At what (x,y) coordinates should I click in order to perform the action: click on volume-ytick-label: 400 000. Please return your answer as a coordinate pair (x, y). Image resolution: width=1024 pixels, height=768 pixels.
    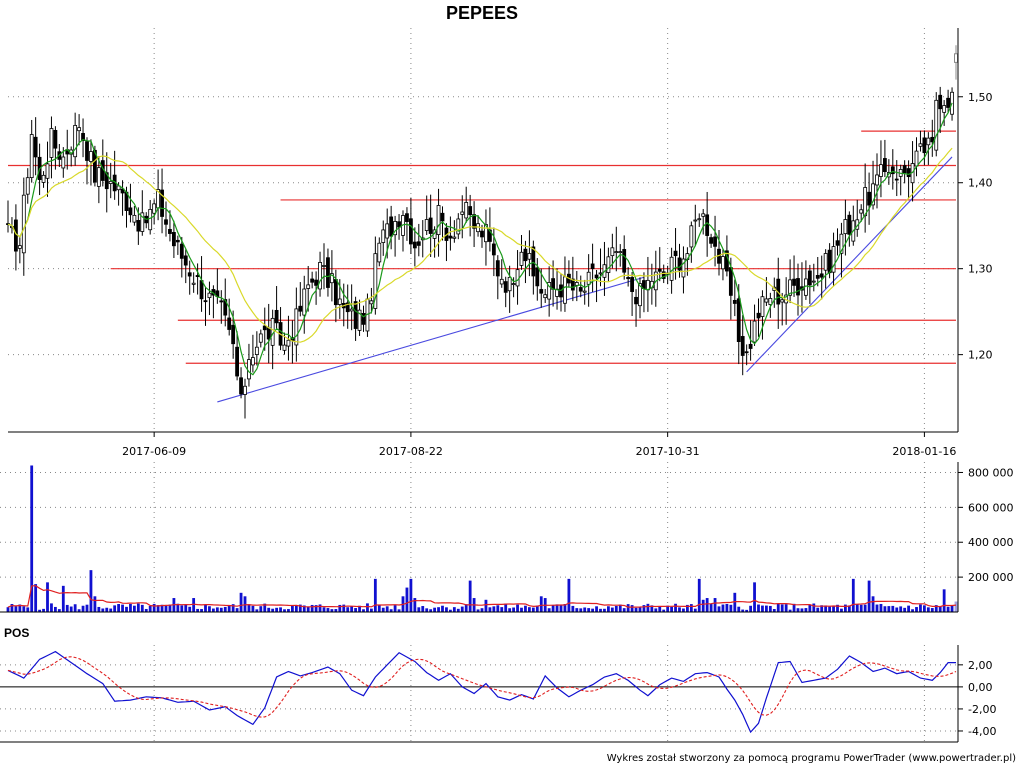
    Looking at the image, I should click on (991, 542).